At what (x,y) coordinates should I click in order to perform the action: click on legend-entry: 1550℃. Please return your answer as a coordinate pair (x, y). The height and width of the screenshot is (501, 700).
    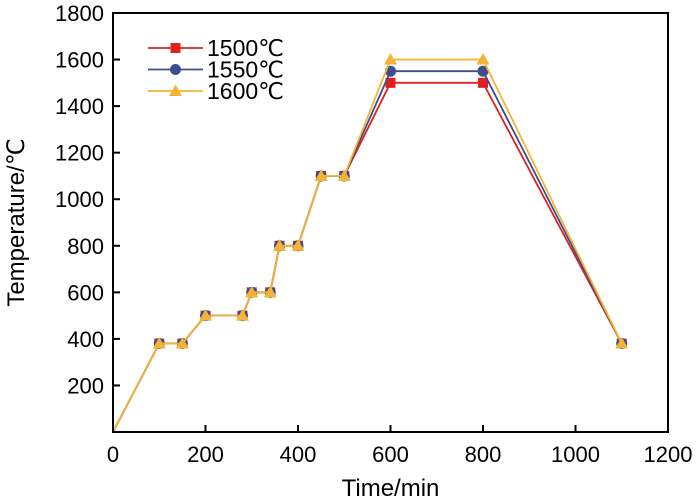
    Looking at the image, I should click on (216, 70).